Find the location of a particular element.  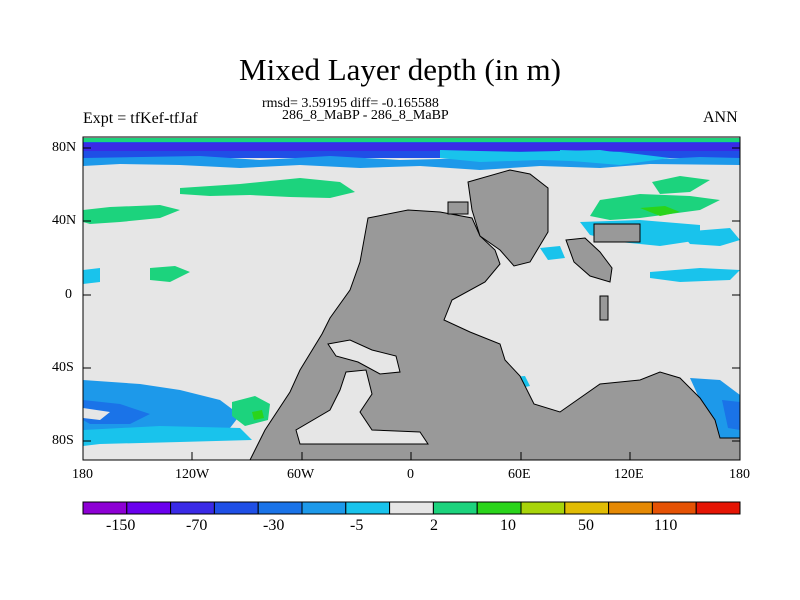

lon-label-60w: 60W is located at coordinates (301, 474).